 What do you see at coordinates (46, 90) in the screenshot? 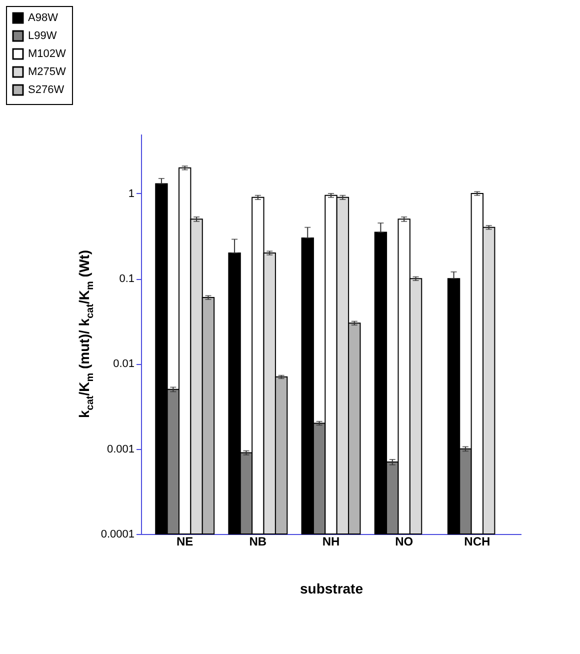
I see `legend-label: S276W` at bounding box center [46, 90].